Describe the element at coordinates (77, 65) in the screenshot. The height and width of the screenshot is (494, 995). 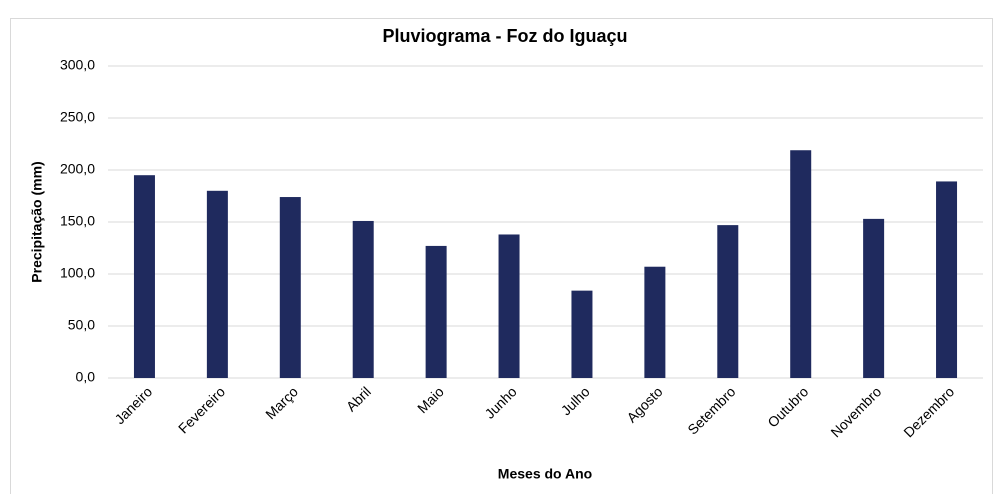
I see `y-tick-label: 300,0` at that location.